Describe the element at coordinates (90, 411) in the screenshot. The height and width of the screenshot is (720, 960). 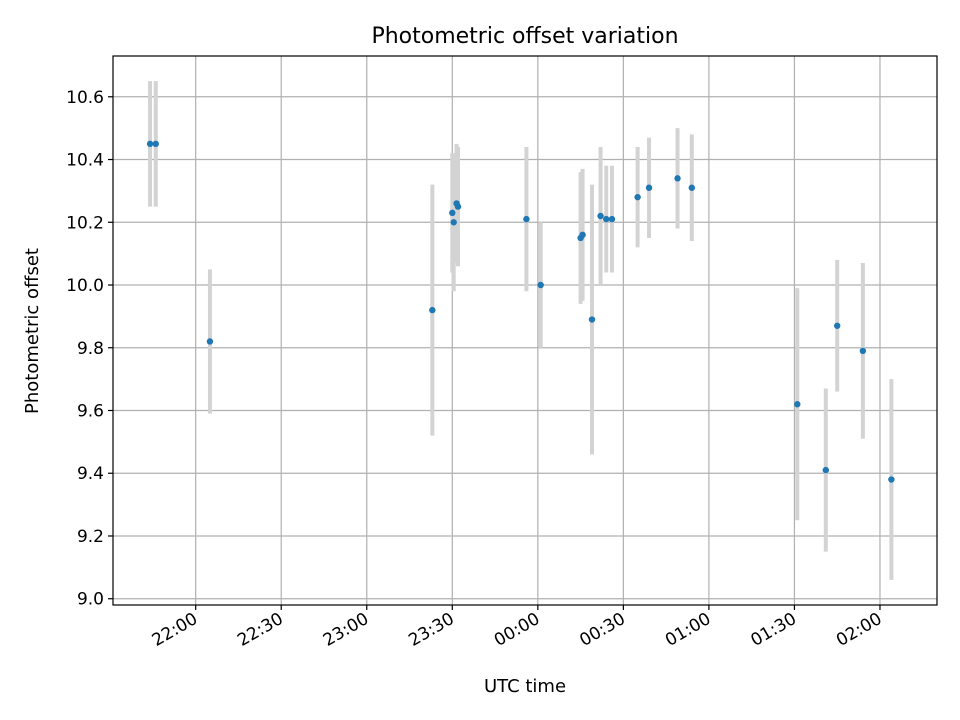
I see `y-tick-label: 9.6` at that location.